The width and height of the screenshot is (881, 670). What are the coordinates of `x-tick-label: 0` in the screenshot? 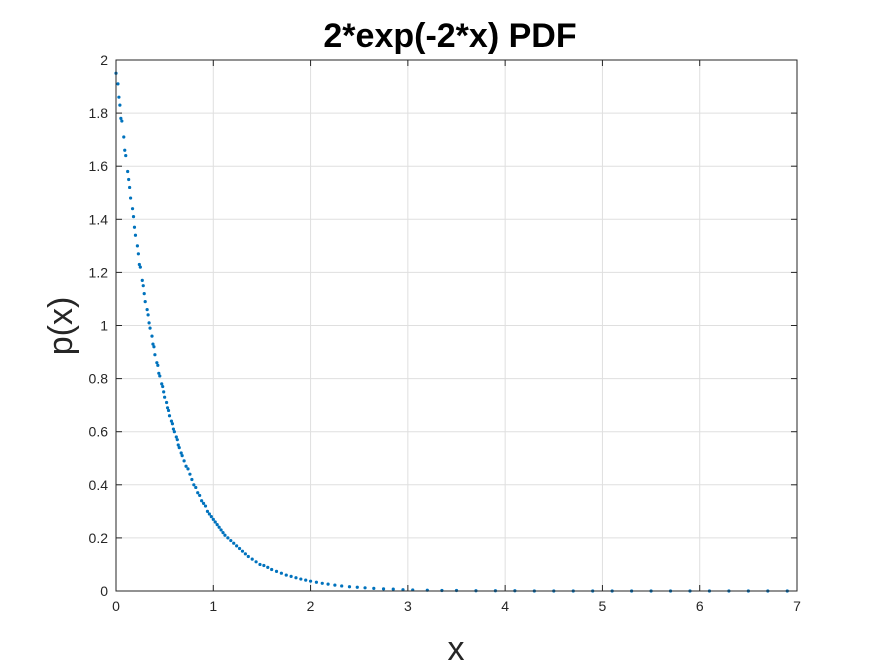 It's located at (116, 606).